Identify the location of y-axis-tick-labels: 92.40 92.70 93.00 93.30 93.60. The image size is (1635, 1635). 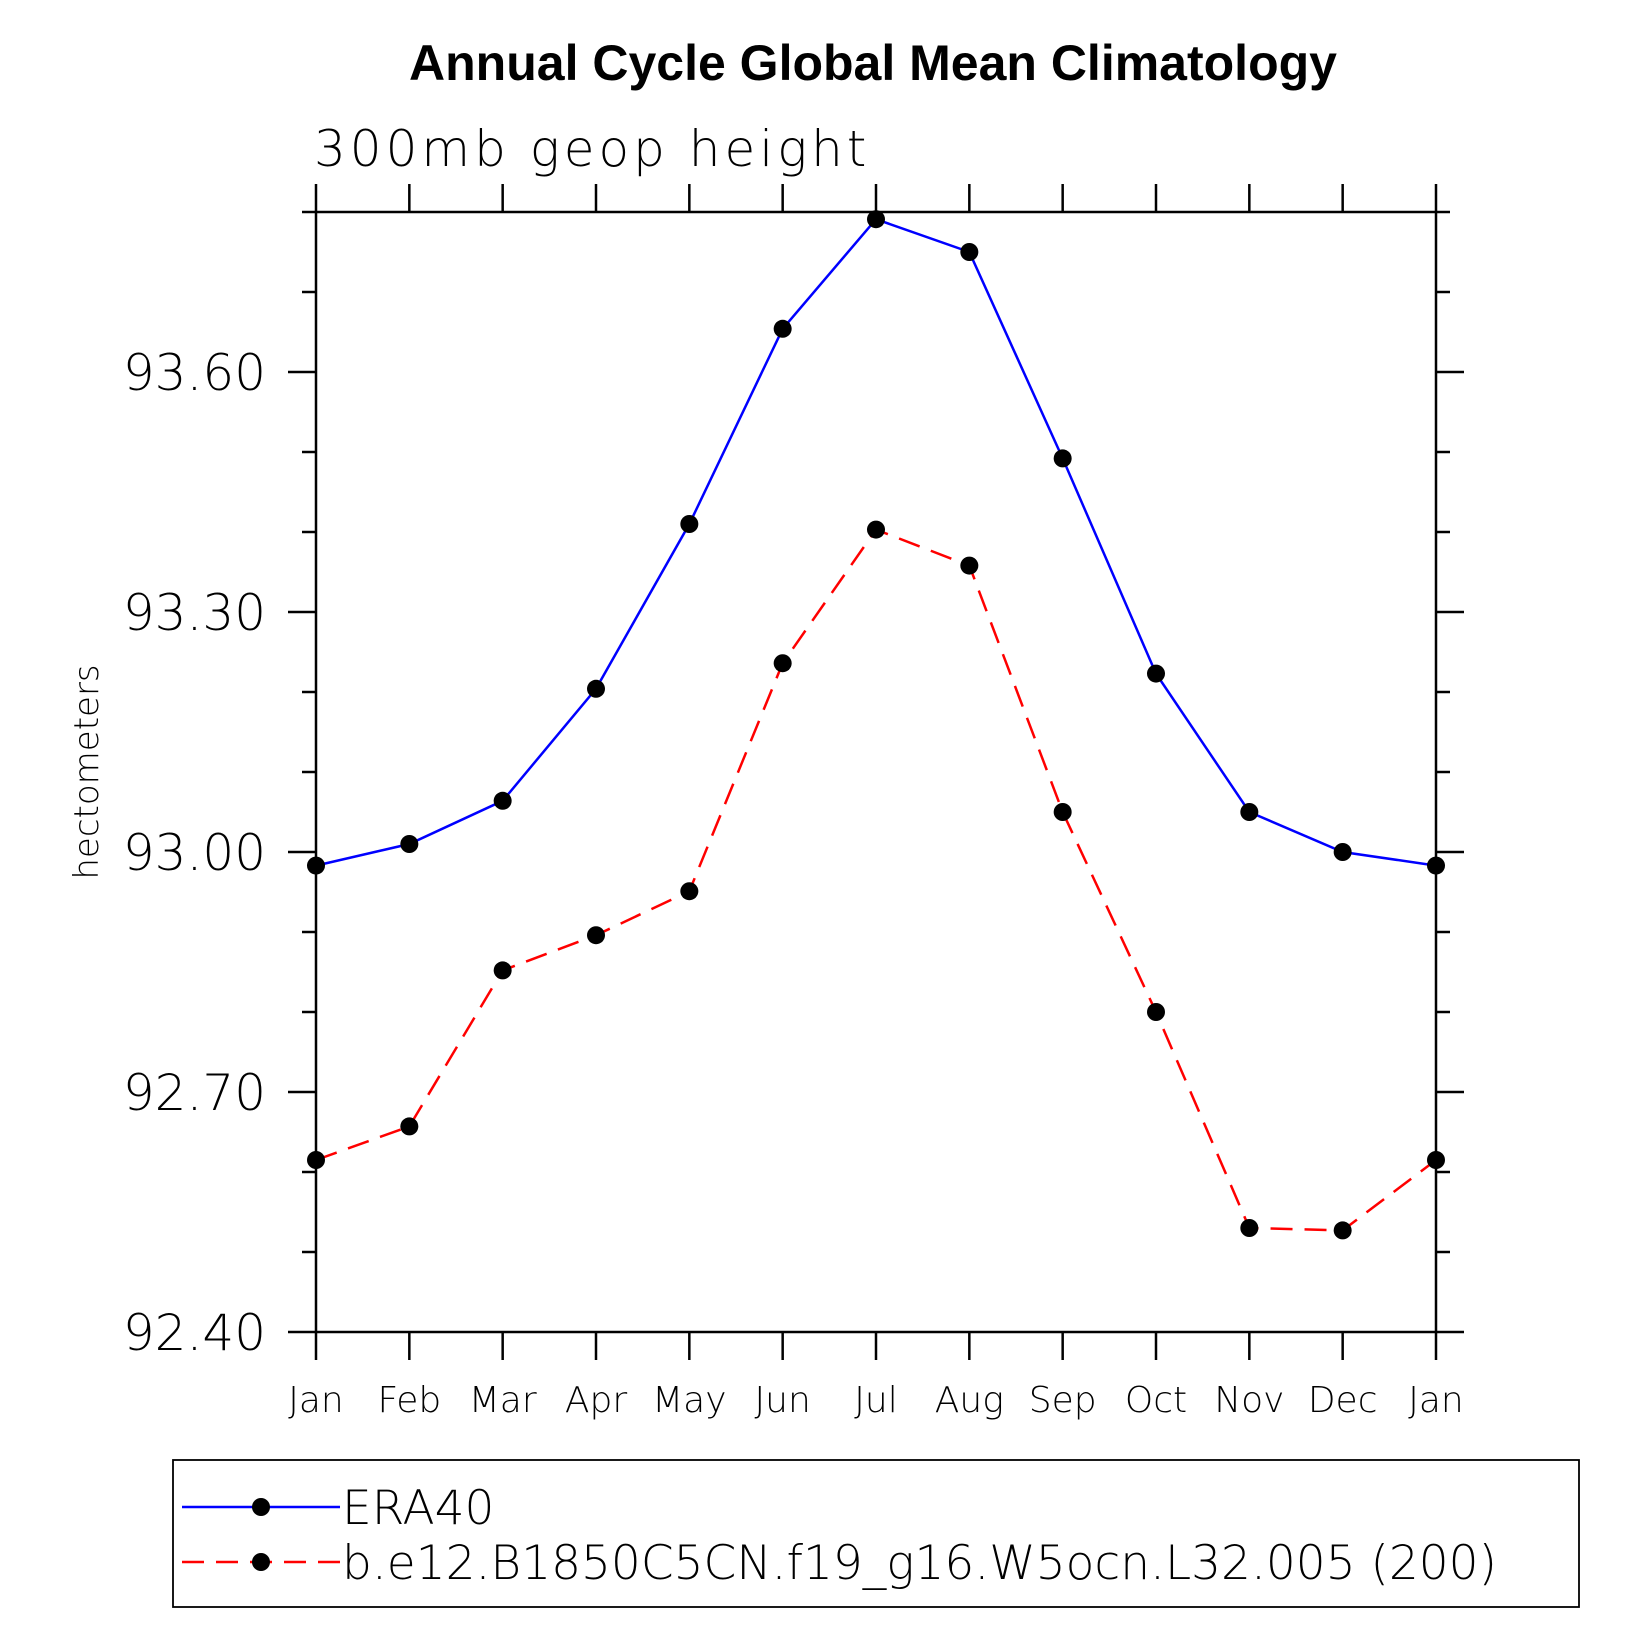
(194, 853).